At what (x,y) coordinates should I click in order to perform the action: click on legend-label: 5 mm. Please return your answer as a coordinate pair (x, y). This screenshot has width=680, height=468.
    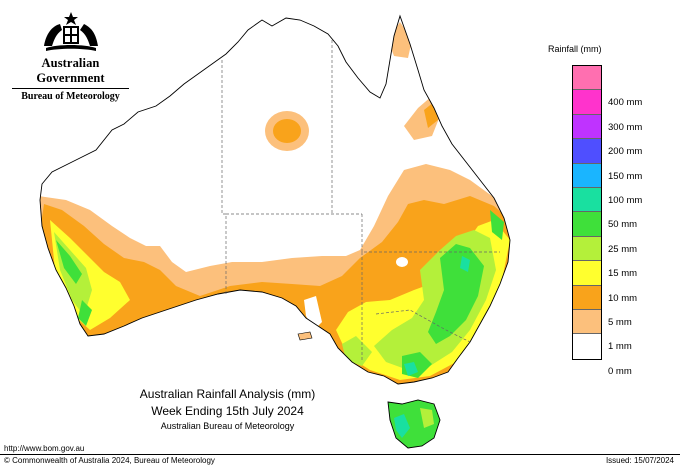
    Looking at the image, I should click on (620, 322).